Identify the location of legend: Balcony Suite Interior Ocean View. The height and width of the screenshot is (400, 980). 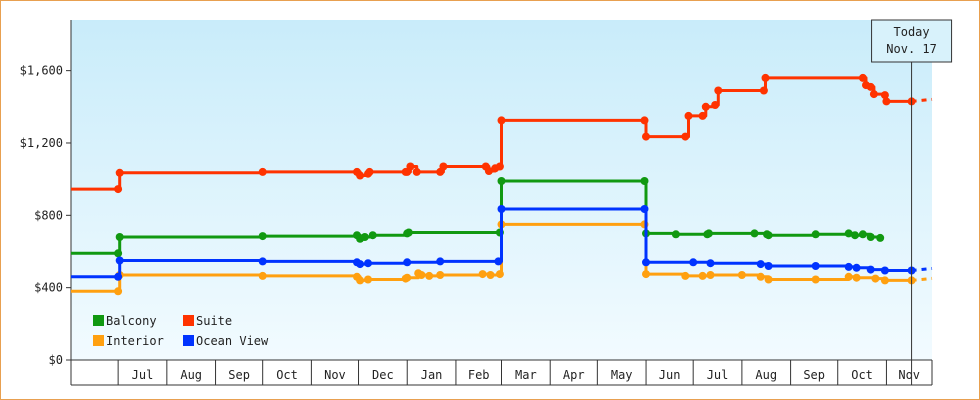
(181, 331).